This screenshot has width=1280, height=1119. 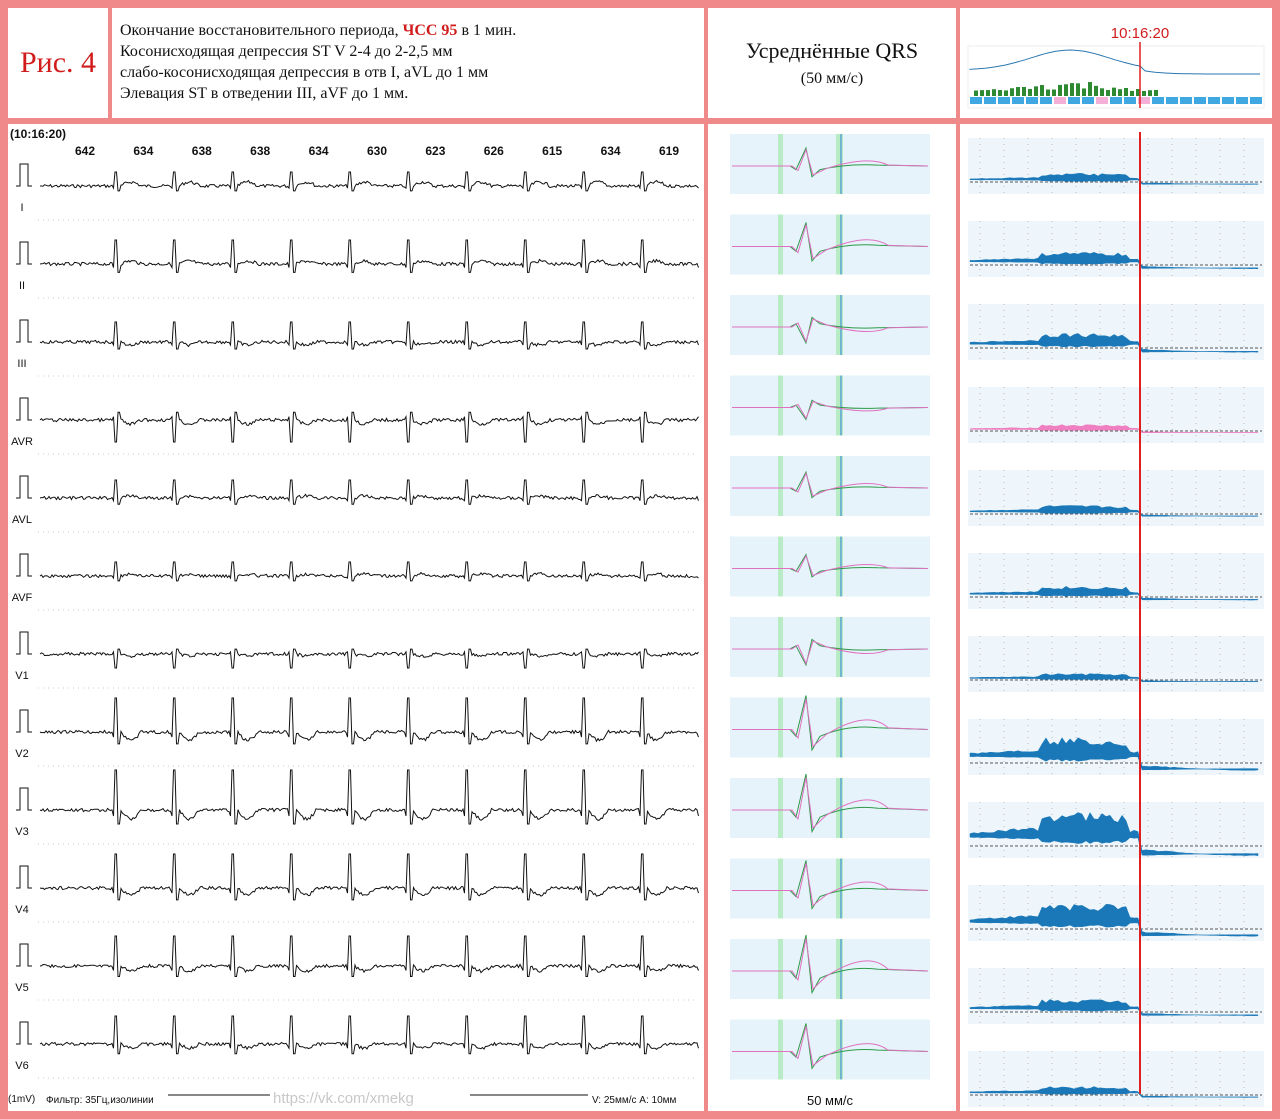 I want to click on lead-label: I, so click(x=21, y=208).